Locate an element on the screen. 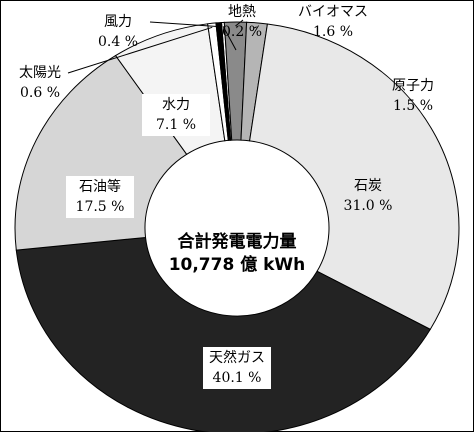 The height and width of the screenshot is (432, 474). category-label: 水力 is located at coordinates (176, 105).